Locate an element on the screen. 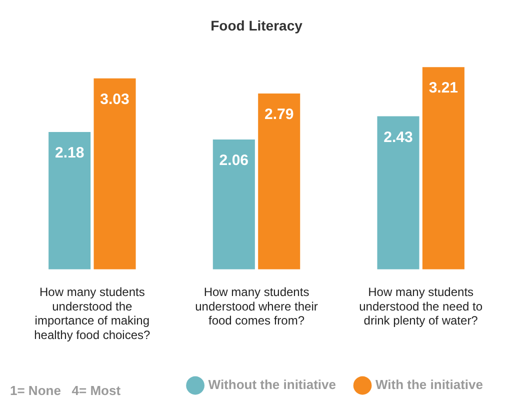 This screenshot has height=406, width=513. data-label: 3.03 is located at coordinates (115, 99).